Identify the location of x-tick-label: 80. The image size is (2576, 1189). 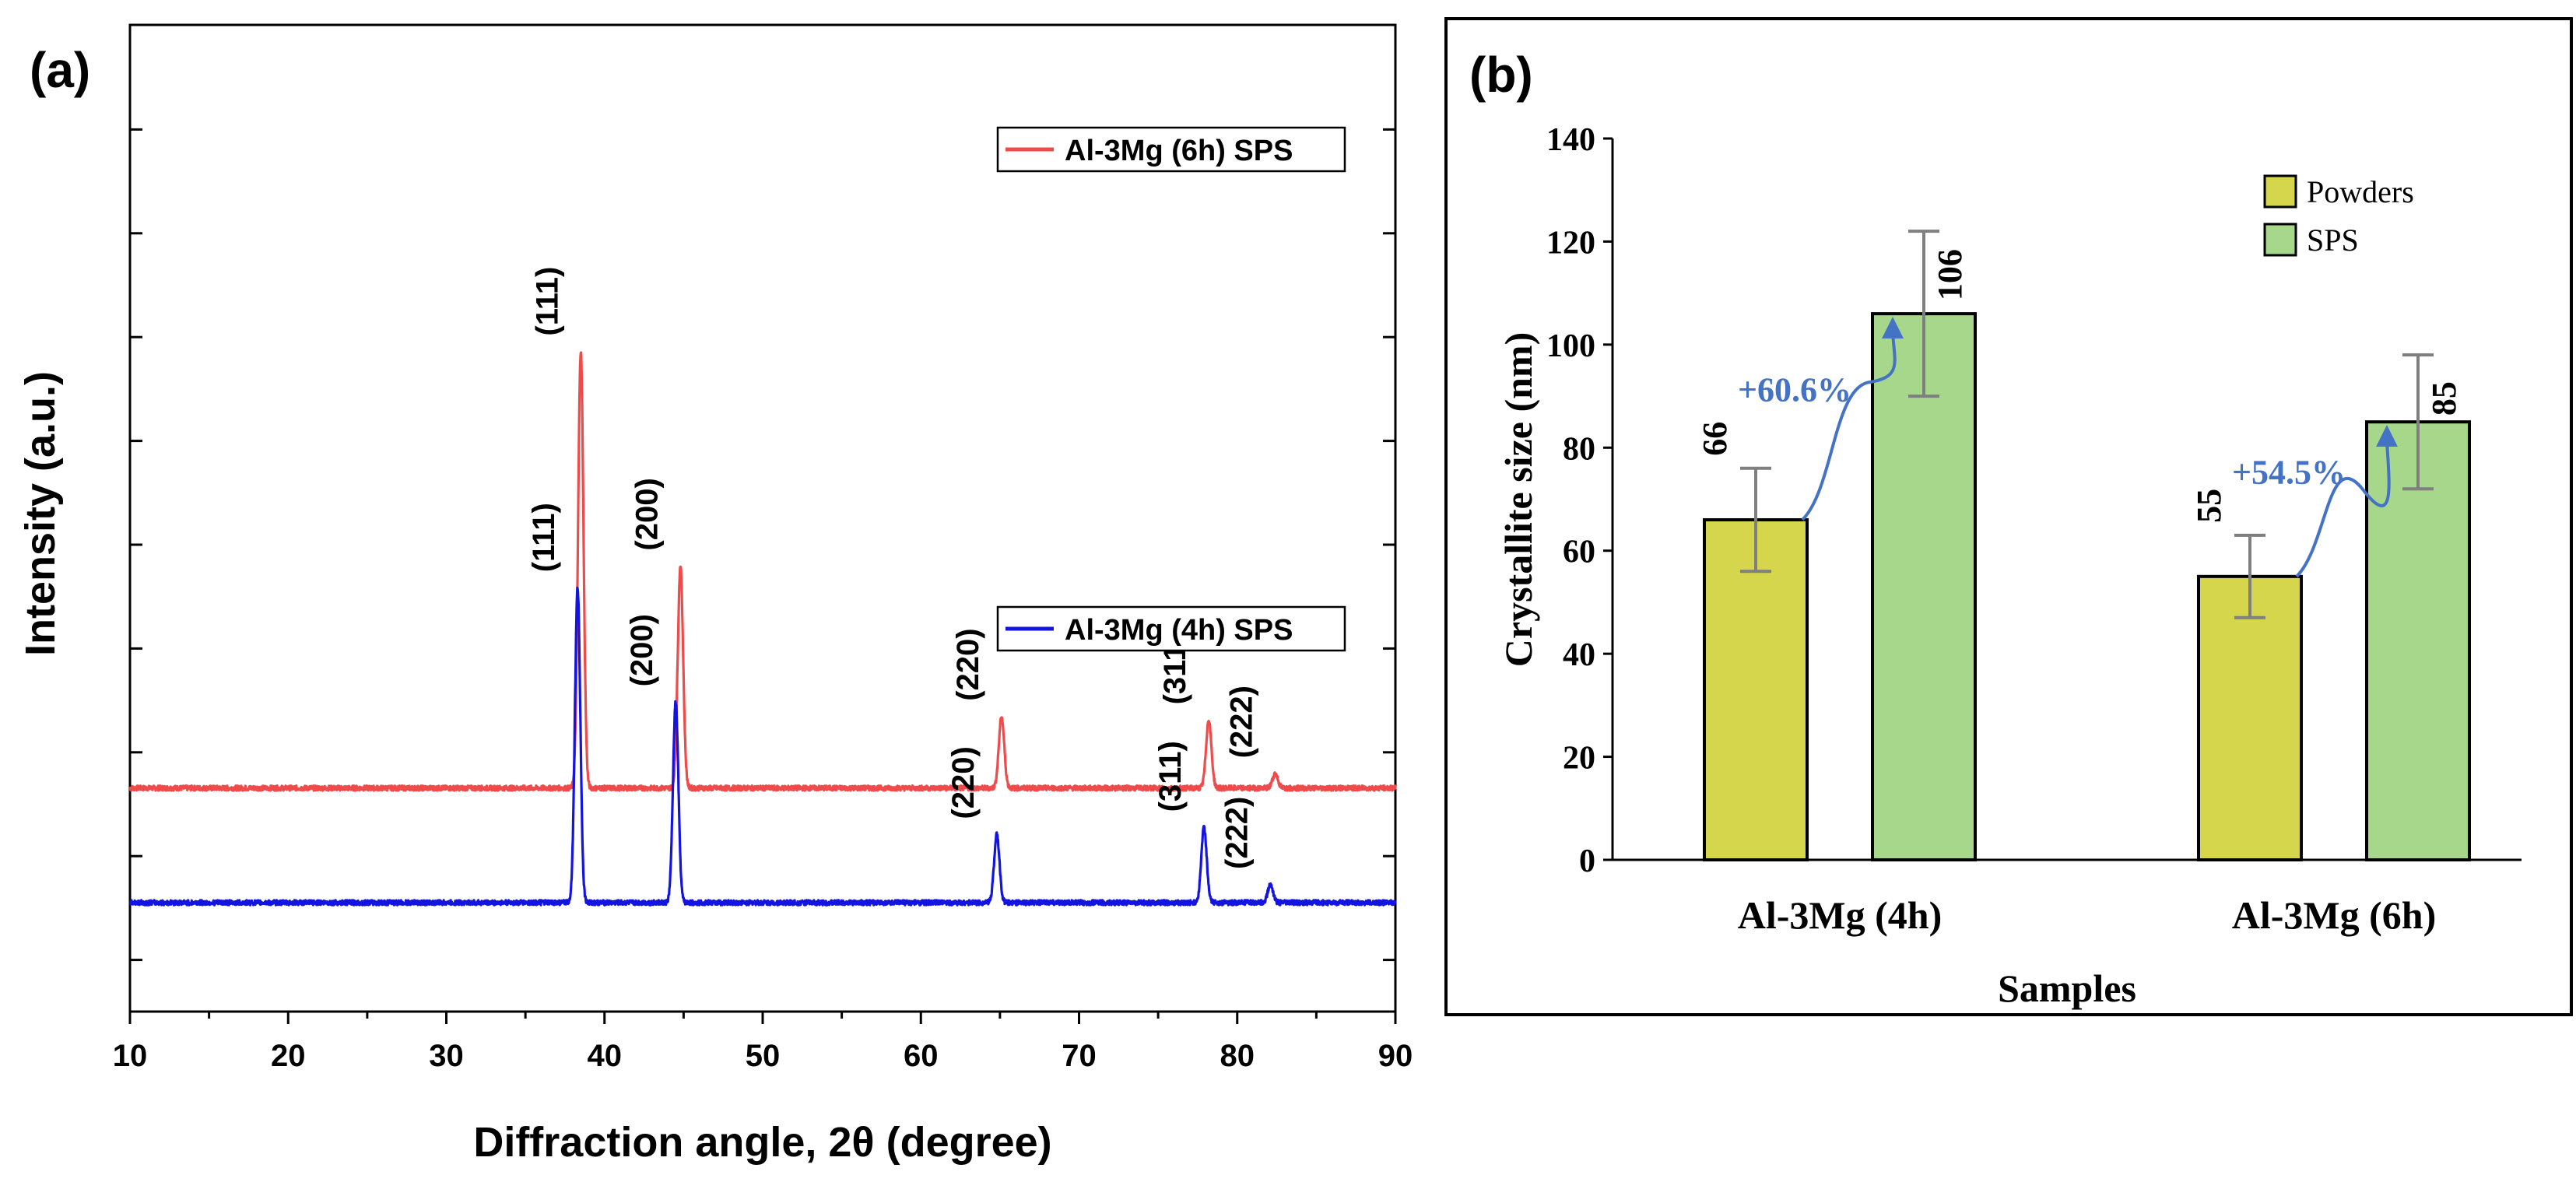
(1238, 1056).